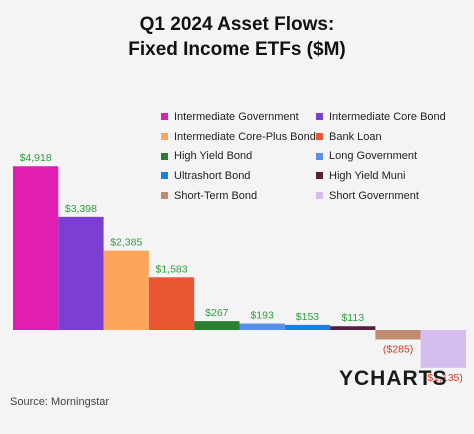  Describe the element at coordinates (443, 378) in the screenshot. I see `bar-value-label-9: ($1,135)` at that location.